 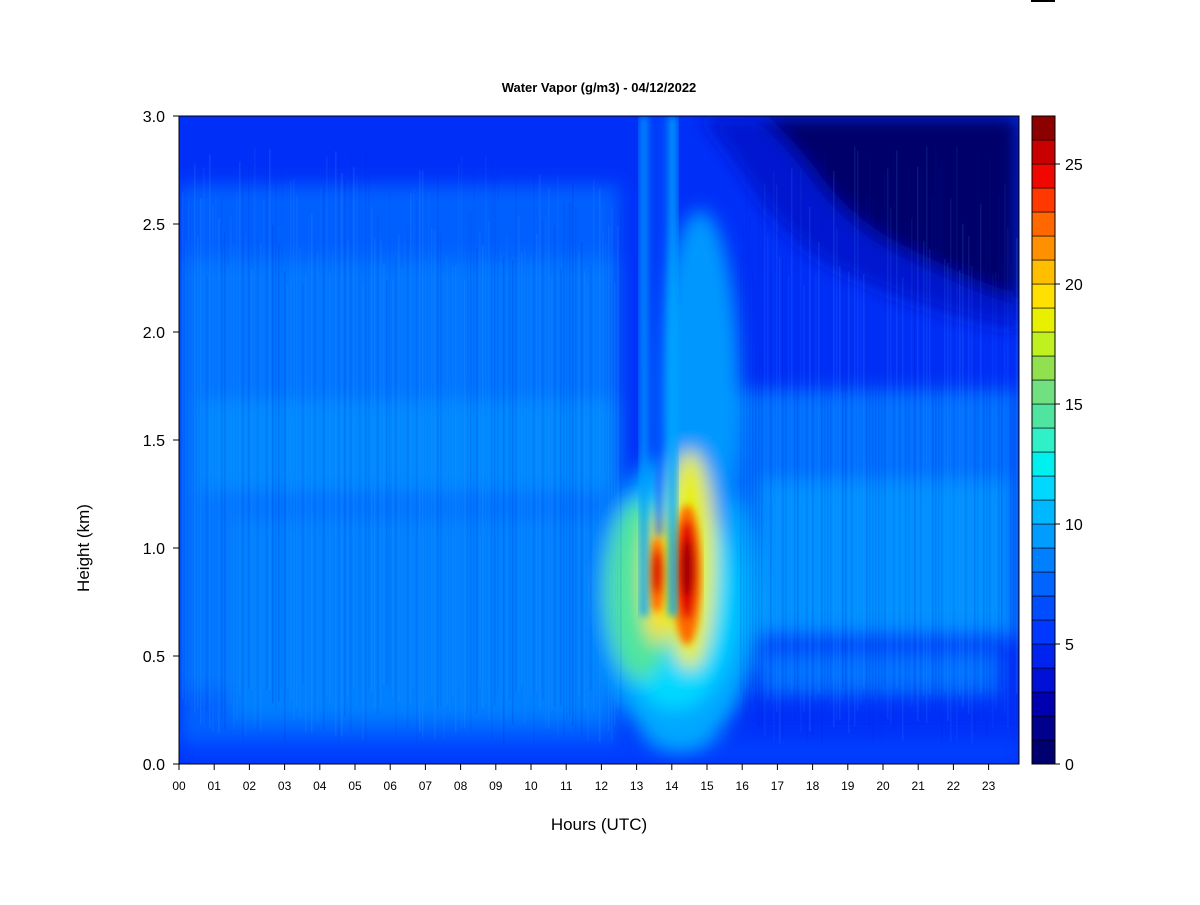 I want to click on x-tick-label: 13, so click(x=637, y=786).